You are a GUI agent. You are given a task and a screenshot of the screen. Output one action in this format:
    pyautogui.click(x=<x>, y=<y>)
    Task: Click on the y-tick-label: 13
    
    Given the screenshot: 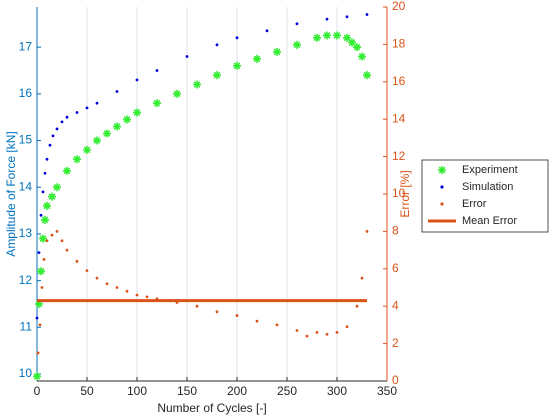 What is the action you would take?
    pyautogui.click(x=26, y=233)
    